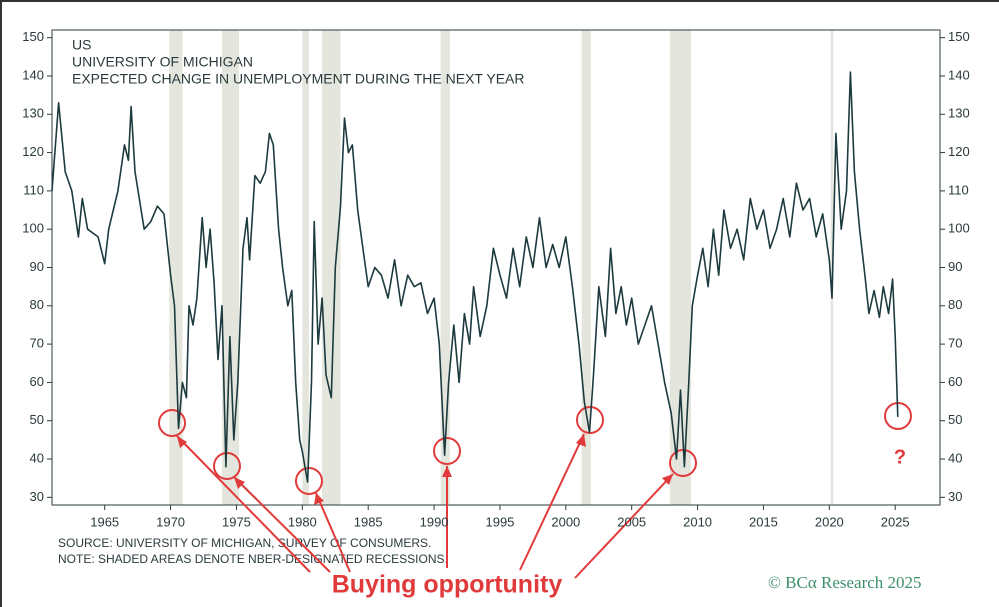  Describe the element at coordinates (170, 521) in the screenshot. I see `x-tick-label: 1970` at that location.